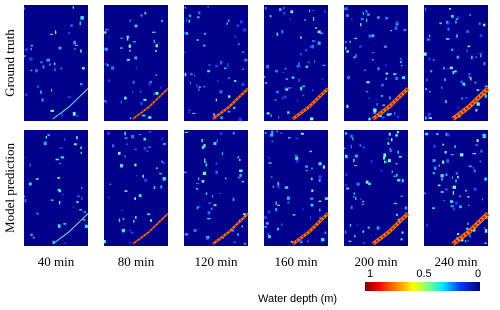  I want to click on map-panel, so click(56, 63).